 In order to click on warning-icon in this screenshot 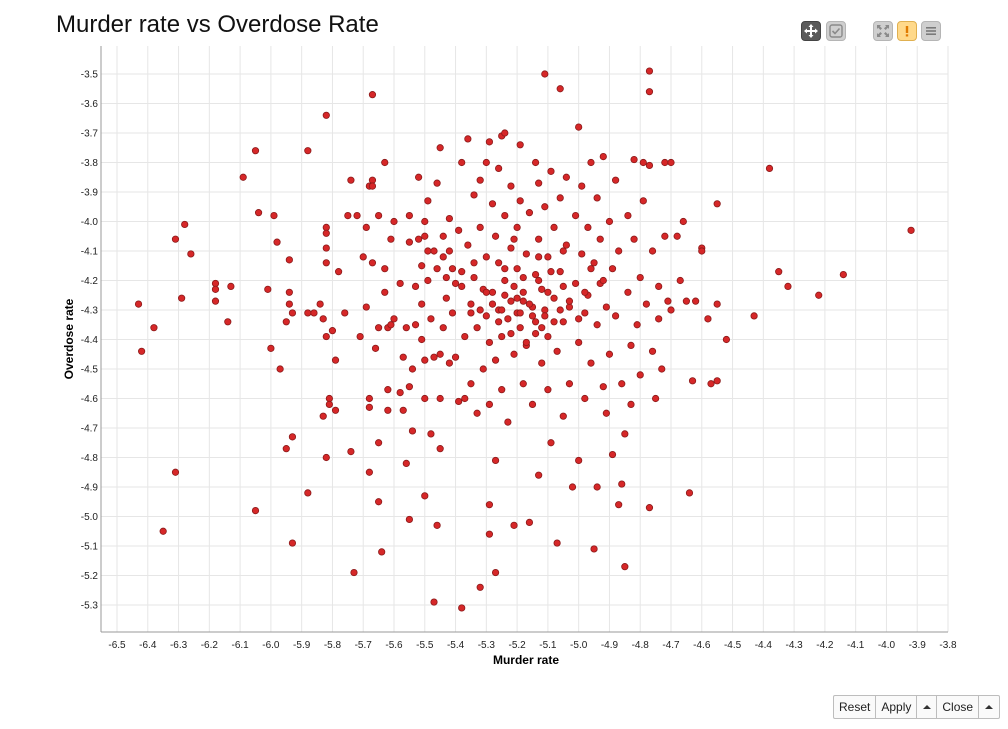, I will do `click(907, 31)`.